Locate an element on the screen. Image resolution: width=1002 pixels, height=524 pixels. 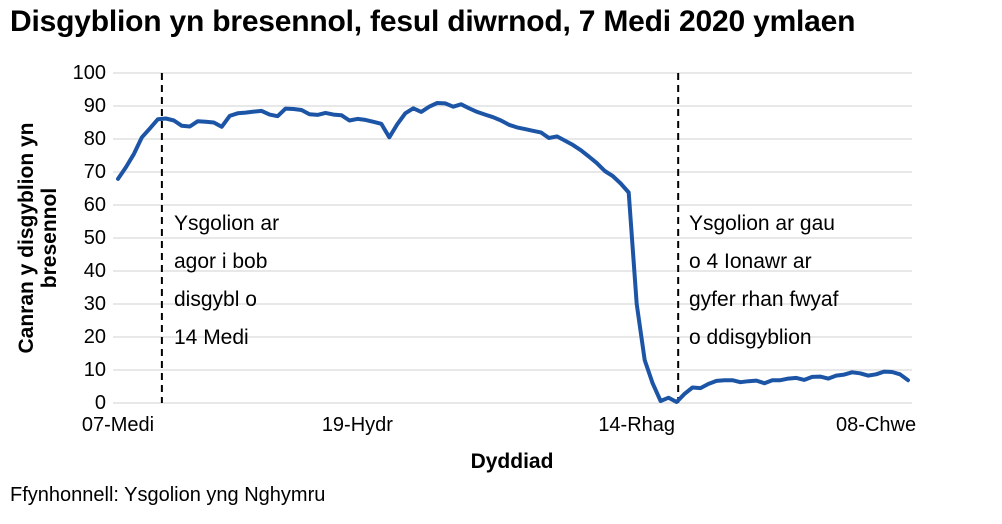
x-tick-label: 07-Medi is located at coordinates (118, 425).